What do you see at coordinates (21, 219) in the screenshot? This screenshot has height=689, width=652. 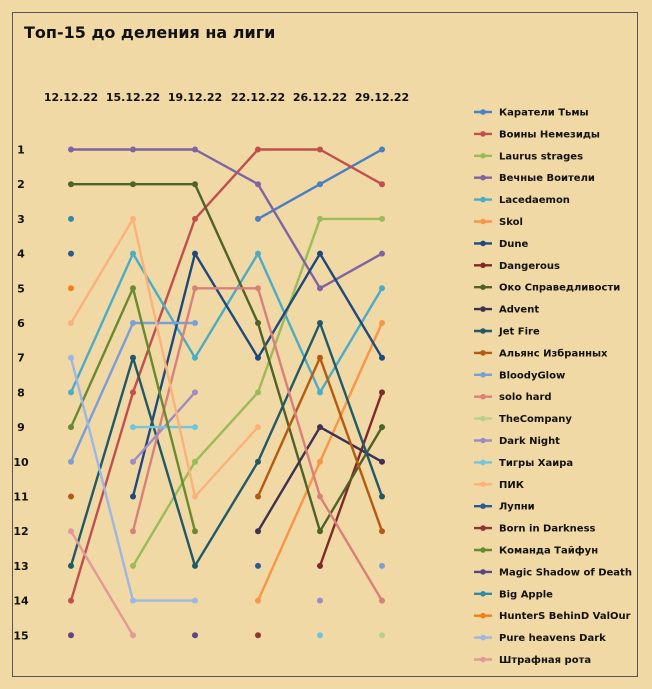 I see `y-tick-label: 3` at bounding box center [21, 219].